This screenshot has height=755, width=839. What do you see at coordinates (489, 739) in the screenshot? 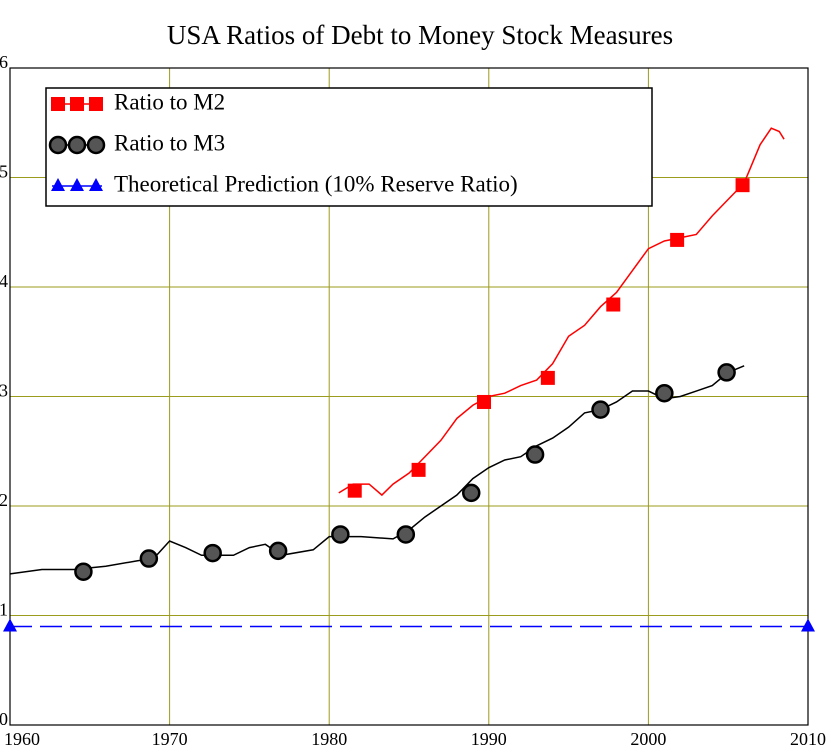
I see `x-tick-label: 1990` at bounding box center [489, 739].